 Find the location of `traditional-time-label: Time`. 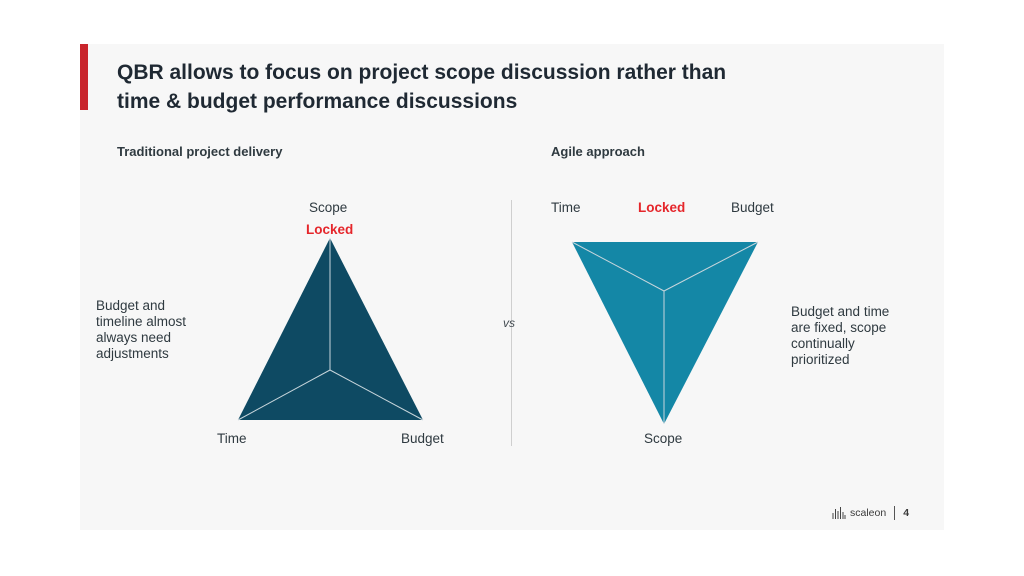

traditional-time-label: Time is located at coordinates (232, 438).